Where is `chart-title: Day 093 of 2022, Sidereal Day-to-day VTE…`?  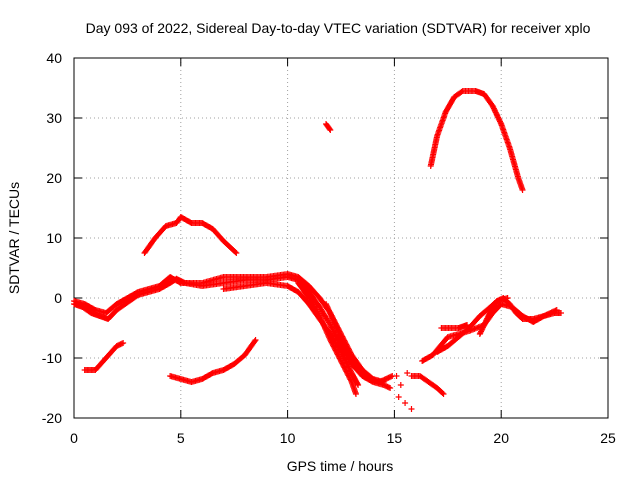 chart-title: Day 093 of 2022, Sidereal Day-to-day VTE… is located at coordinates (338, 28).